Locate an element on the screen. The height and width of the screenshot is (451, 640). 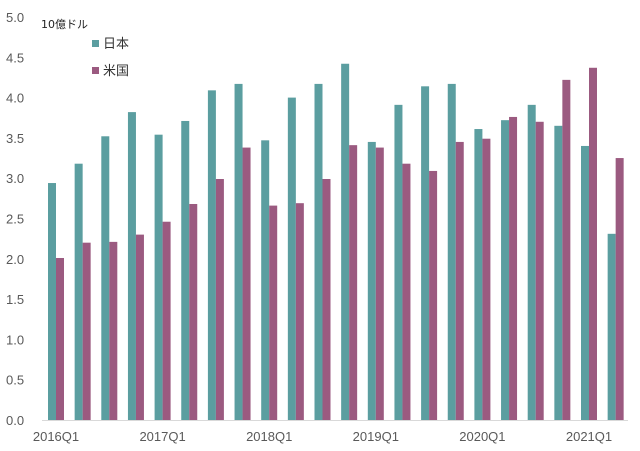
x-tick-label: 2019Q1 is located at coordinates (376, 436).